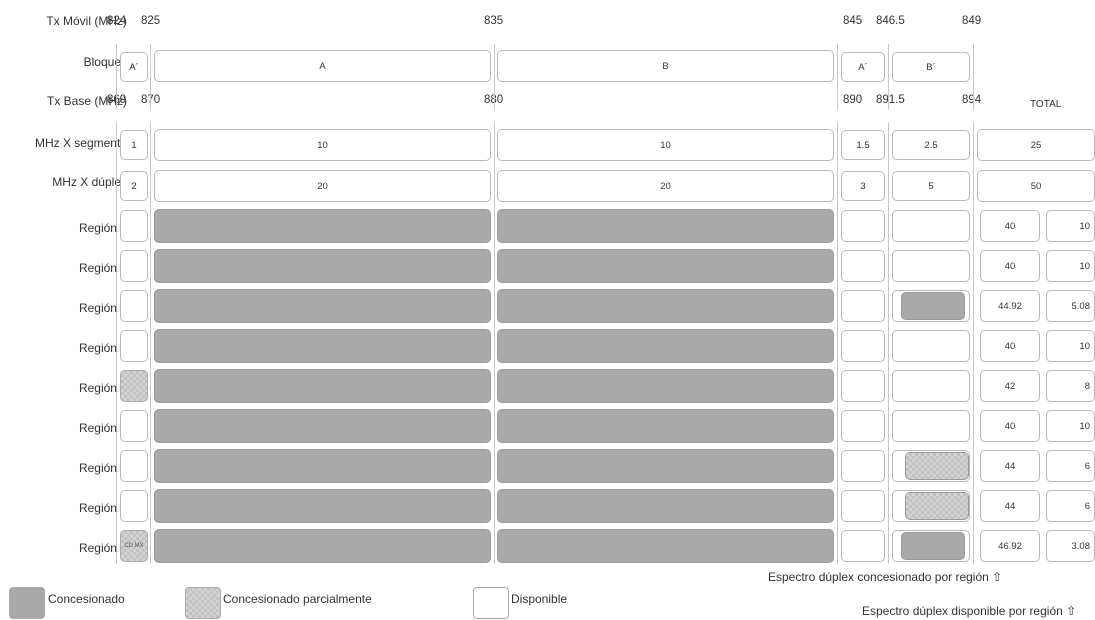 The width and height of the screenshot is (1095, 620). Describe the element at coordinates (863, 67) in the screenshot. I see `block-a-prime-2: A´` at that location.